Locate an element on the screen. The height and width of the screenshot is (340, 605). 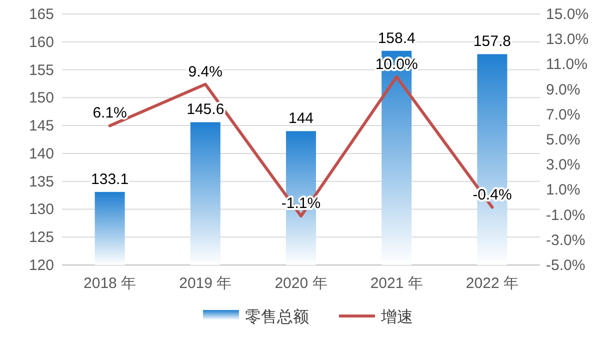
y-tick-label: 165 is located at coordinates (41, 14).